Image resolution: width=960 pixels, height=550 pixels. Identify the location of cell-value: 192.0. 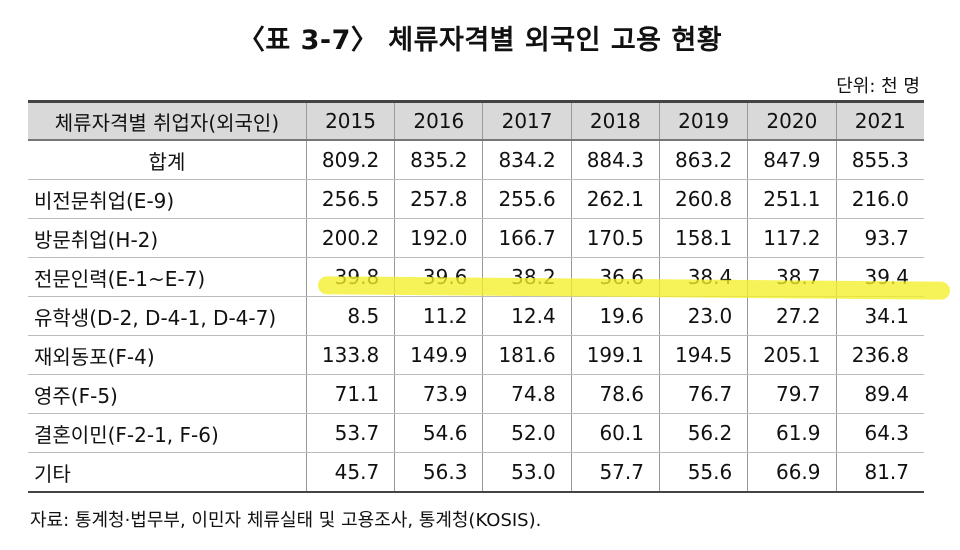
(438, 238).